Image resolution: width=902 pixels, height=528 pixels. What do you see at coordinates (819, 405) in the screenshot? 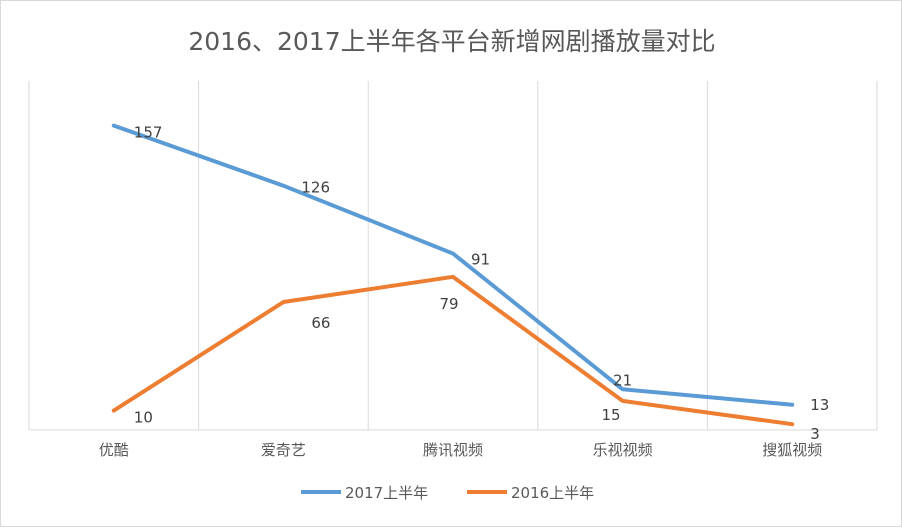
I see `data-label: 13` at bounding box center [819, 405].